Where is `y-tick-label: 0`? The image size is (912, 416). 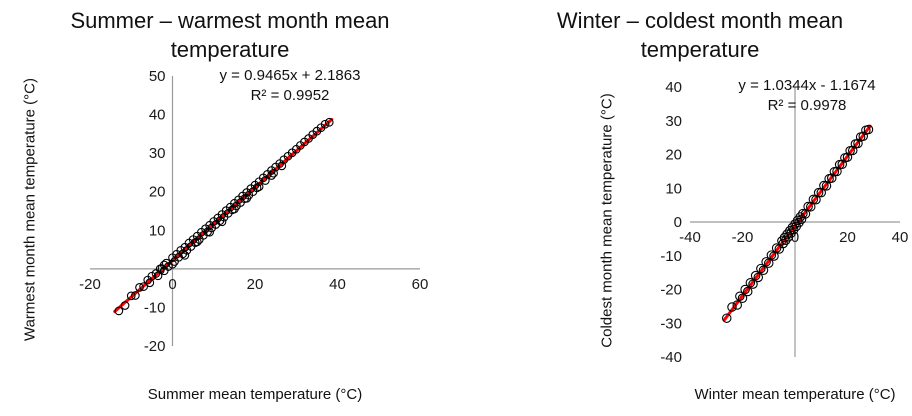 y-tick-label: 0 is located at coordinates (678, 222).